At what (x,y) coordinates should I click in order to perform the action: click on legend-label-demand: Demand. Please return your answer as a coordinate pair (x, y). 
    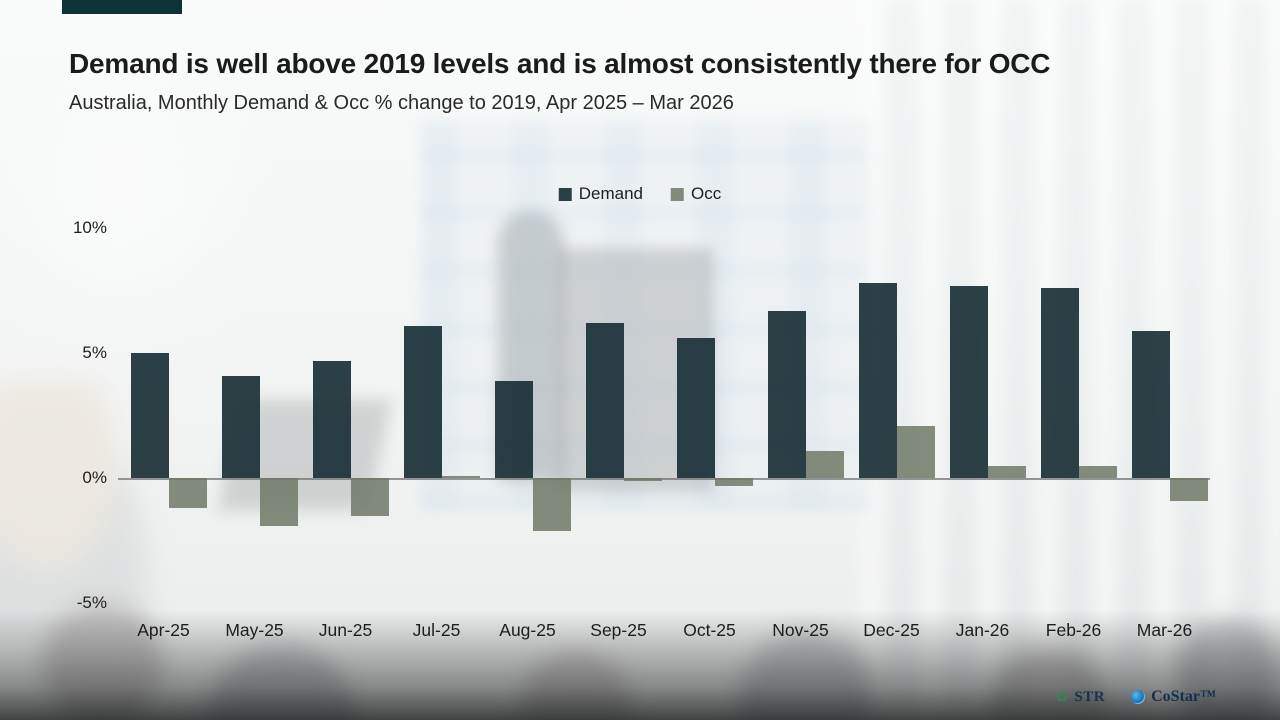
    Looking at the image, I should click on (611, 193).